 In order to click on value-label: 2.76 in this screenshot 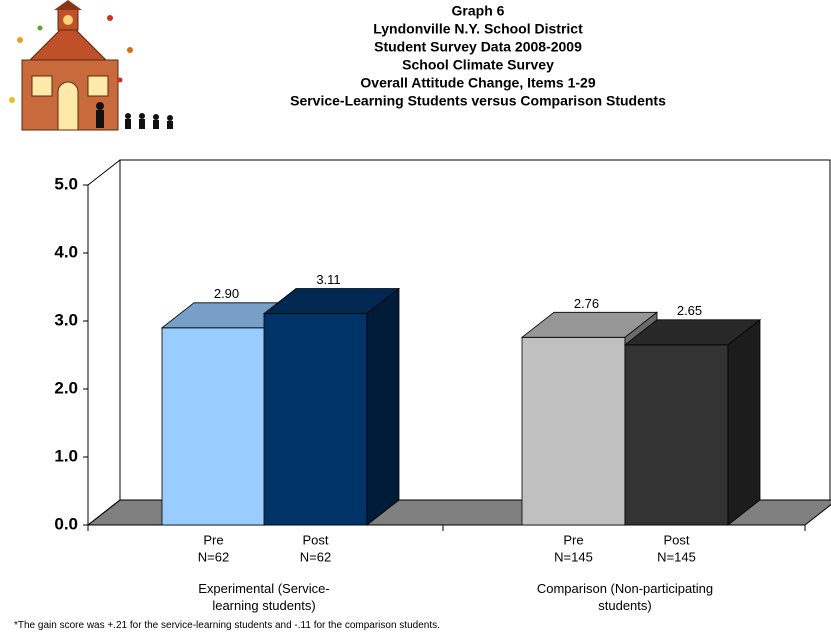, I will do `click(586, 303)`.